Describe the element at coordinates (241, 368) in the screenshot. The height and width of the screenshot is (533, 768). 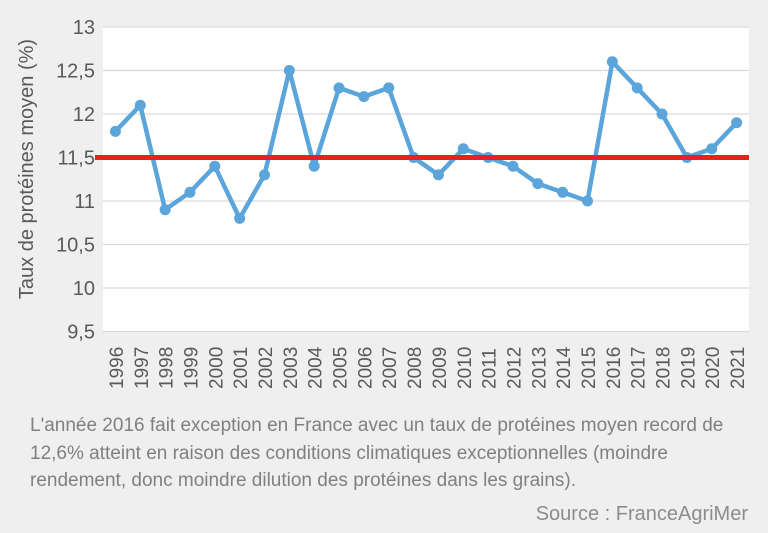
I see `x-tick-label: 2001` at that location.